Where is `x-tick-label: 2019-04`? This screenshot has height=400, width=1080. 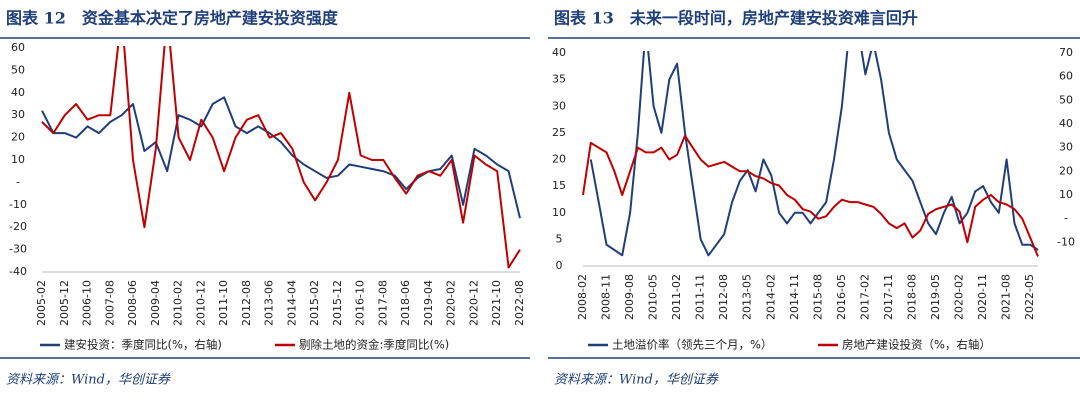
x-tick-label: 2019-04 is located at coordinates (428, 303).